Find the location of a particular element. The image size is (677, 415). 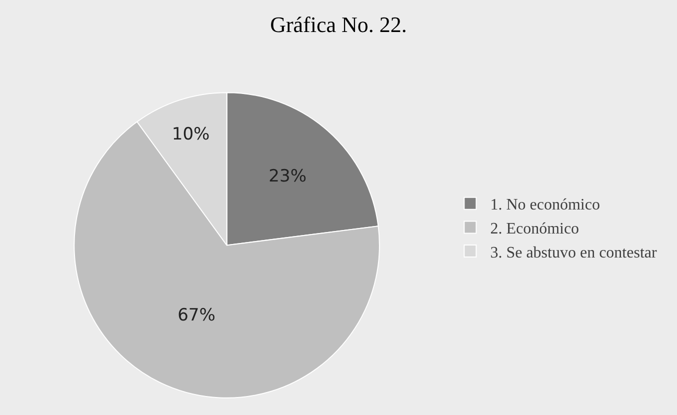

legend-label: 1. No económico is located at coordinates (545, 205).